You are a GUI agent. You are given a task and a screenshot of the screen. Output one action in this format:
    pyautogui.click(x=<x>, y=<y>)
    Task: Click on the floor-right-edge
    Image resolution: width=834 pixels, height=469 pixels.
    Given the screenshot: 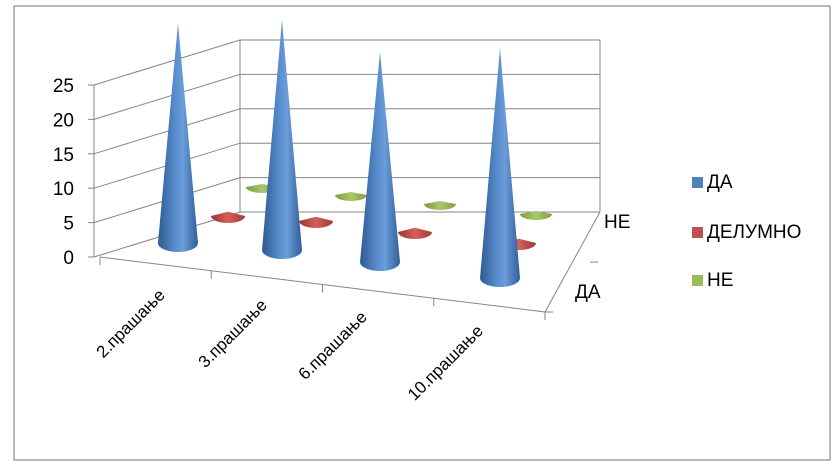 What is the action you would take?
    pyautogui.click(x=572, y=262)
    